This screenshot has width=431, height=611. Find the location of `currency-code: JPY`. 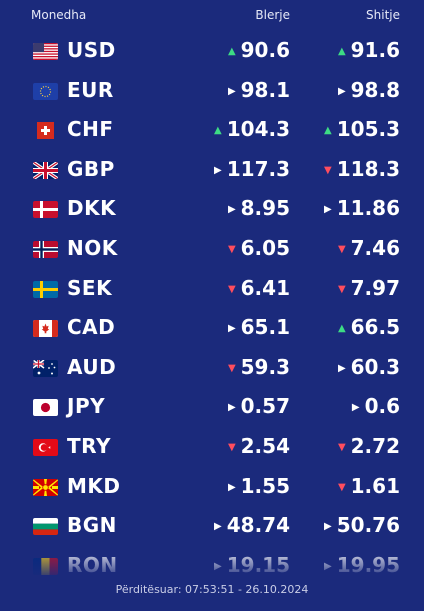

currency-code: JPY is located at coordinates (86, 406).